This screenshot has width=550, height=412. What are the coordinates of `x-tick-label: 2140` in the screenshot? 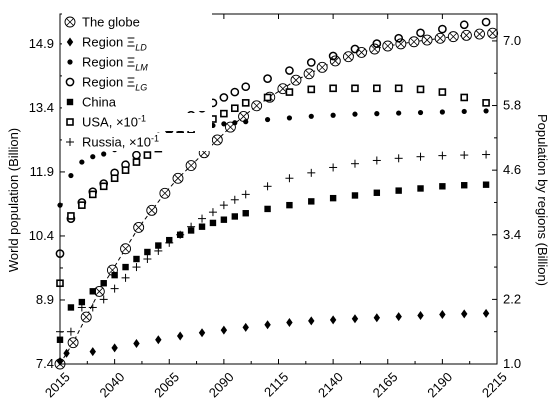 It's located at (330, 384).